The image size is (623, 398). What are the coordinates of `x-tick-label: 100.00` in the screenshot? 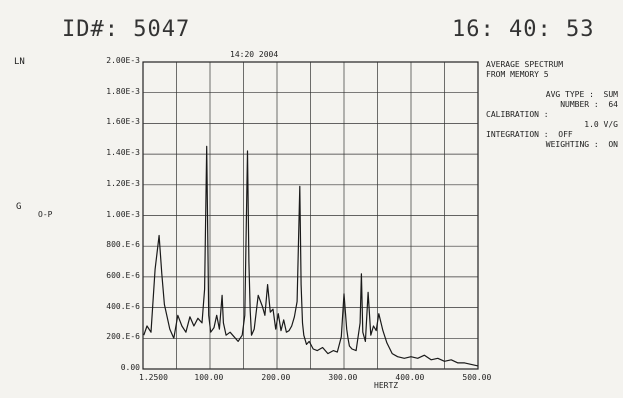 It's located at (209, 377).